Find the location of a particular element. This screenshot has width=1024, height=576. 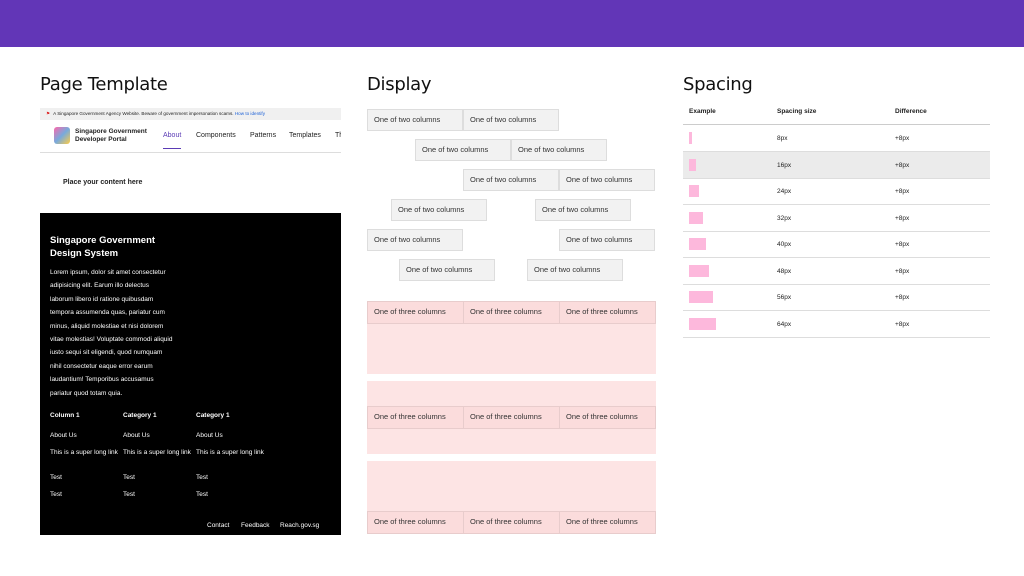

section-title: Spacing is located at coordinates (718, 84).